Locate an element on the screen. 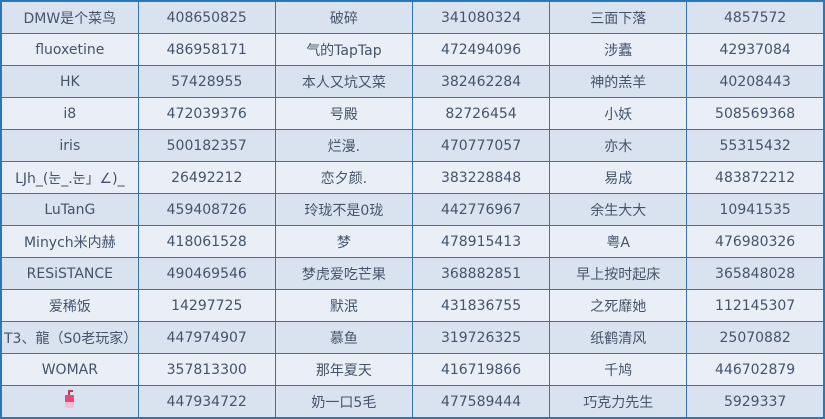 Image resolution: width=825 pixels, height=419 pixels. player-id-cell: 472039376 is located at coordinates (206, 113).